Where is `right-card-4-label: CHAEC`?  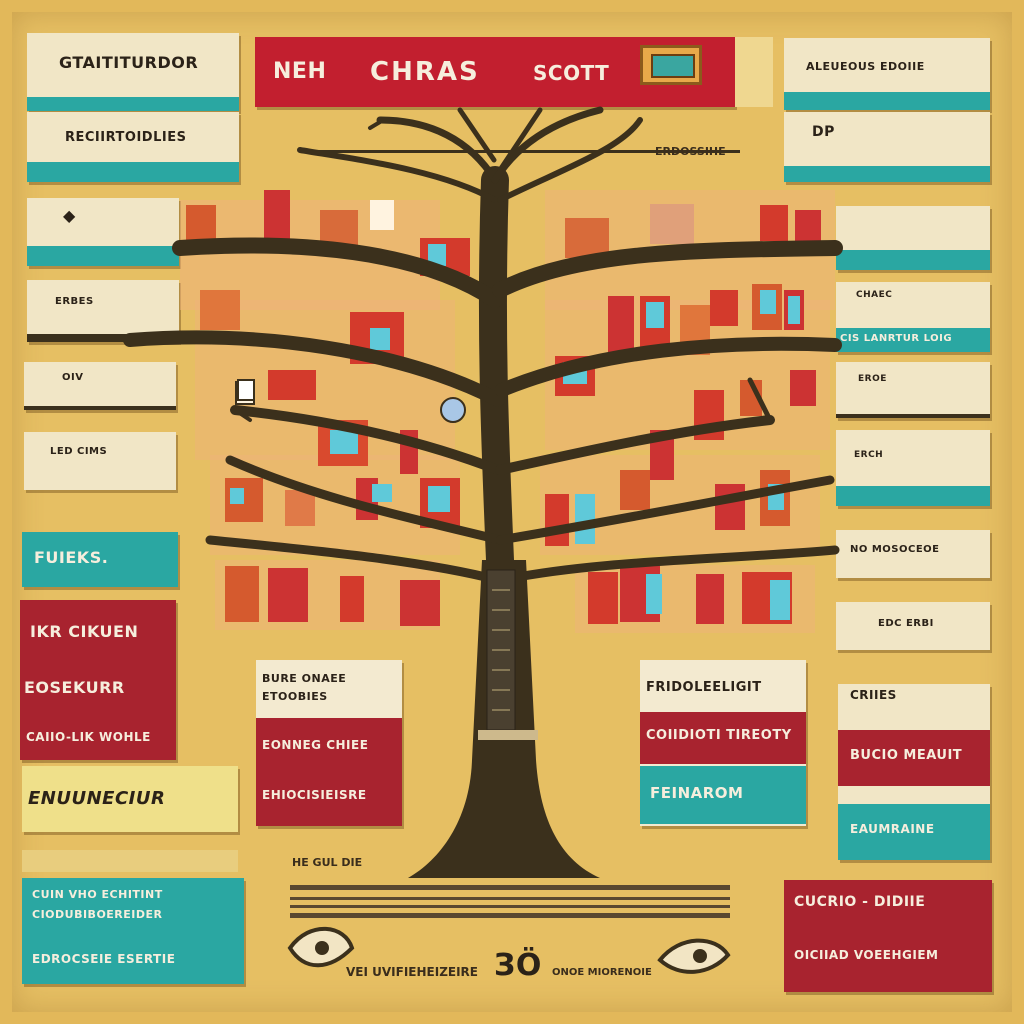 right-card-4-label: CHAEC is located at coordinates (874, 295).